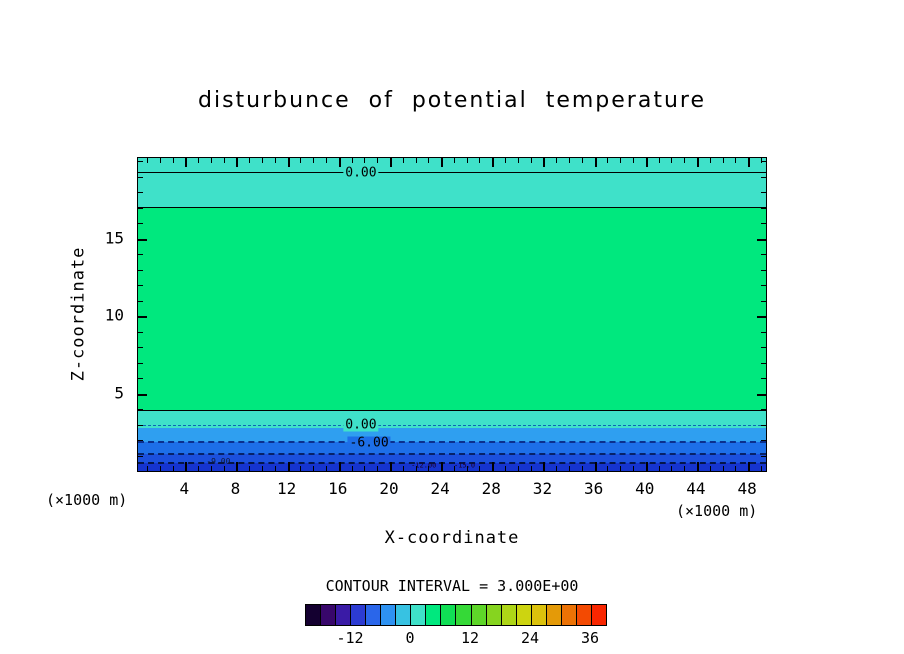  Describe the element at coordinates (389, 488) in the screenshot. I see `x-tick-label: 20` at that location.